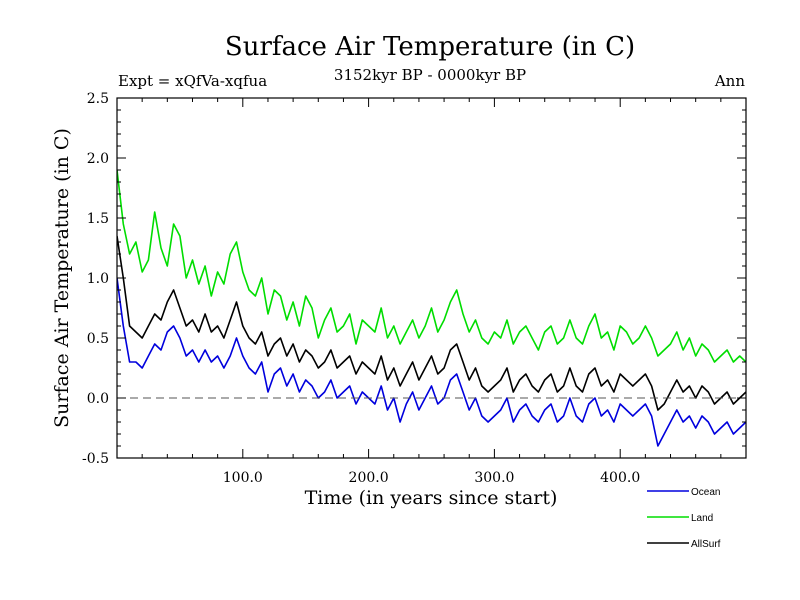 The image size is (800, 600). Describe the element at coordinates (620, 478) in the screenshot. I see `x-tick-label: 400.0` at that location.